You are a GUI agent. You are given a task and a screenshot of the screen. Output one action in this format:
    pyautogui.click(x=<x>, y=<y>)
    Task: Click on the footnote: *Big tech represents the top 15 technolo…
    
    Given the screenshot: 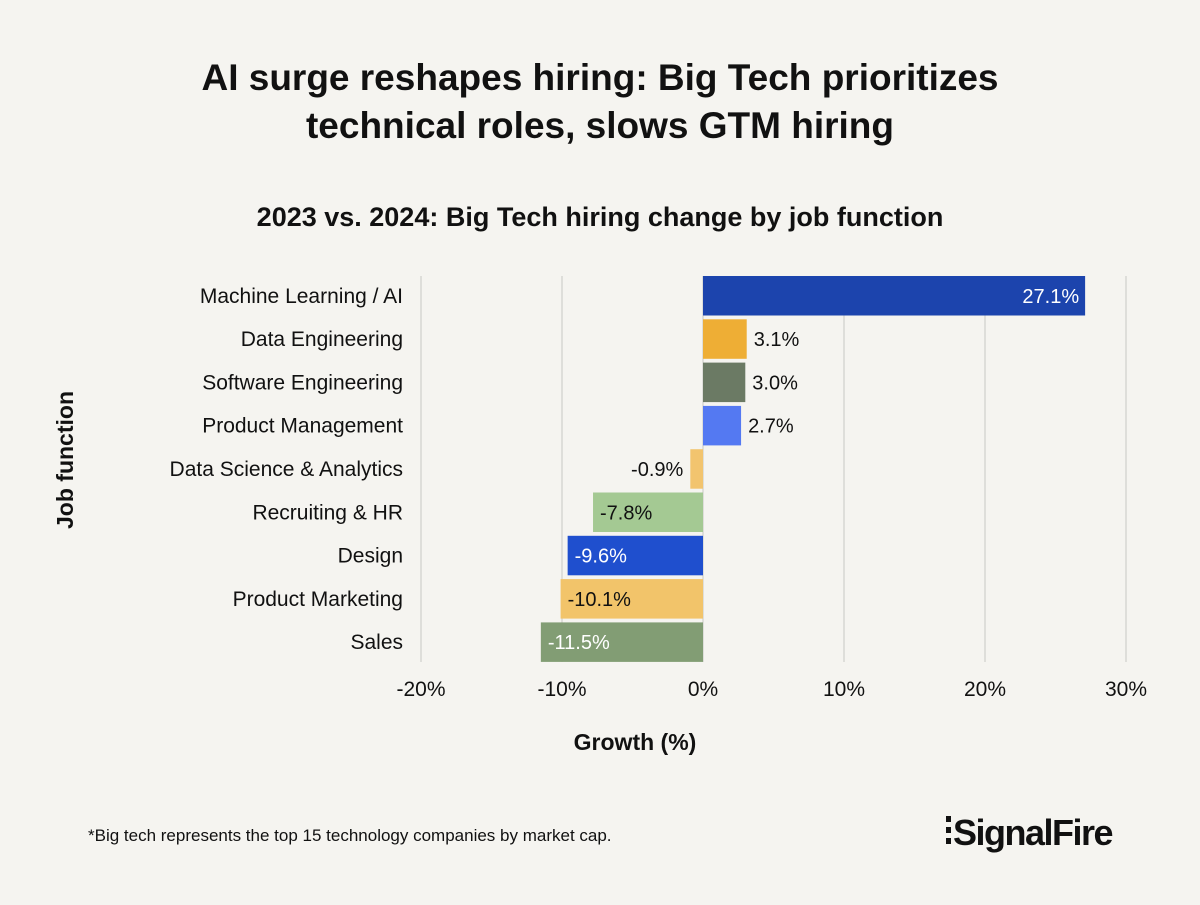 What is the action you would take?
    pyautogui.click(x=350, y=835)
    